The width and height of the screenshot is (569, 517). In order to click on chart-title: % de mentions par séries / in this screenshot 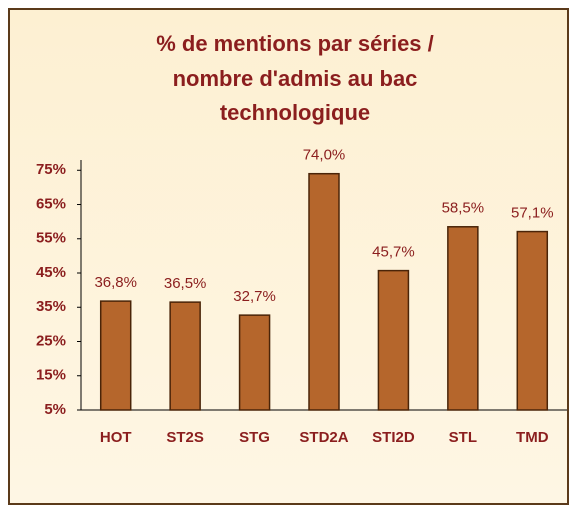, I will do `click(295, 43)`.